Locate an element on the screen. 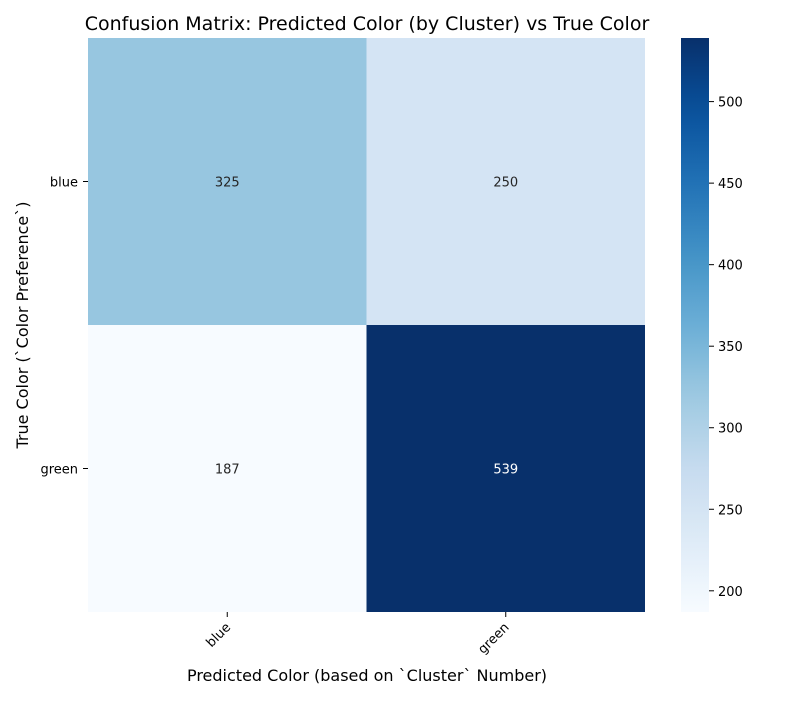  colorbar is located at coordinates (695, 325).